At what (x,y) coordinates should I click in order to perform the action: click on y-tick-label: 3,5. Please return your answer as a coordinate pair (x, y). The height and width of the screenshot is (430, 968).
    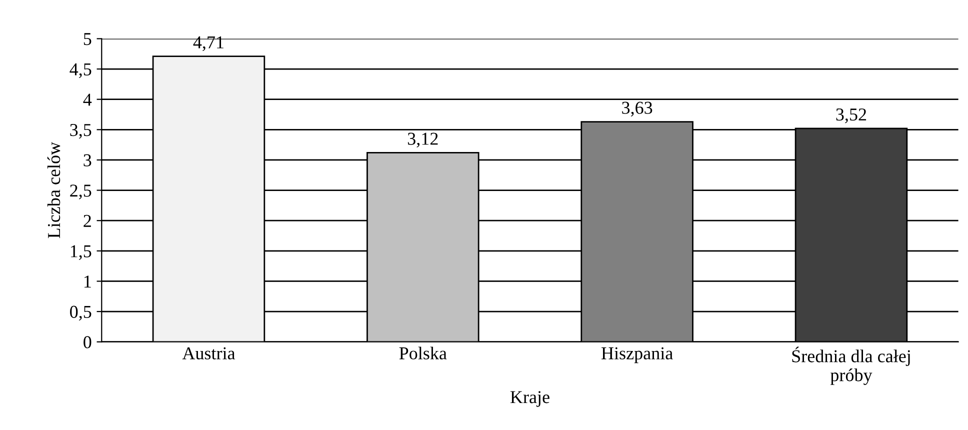
    Looking at the image, I should click on (81, 131).